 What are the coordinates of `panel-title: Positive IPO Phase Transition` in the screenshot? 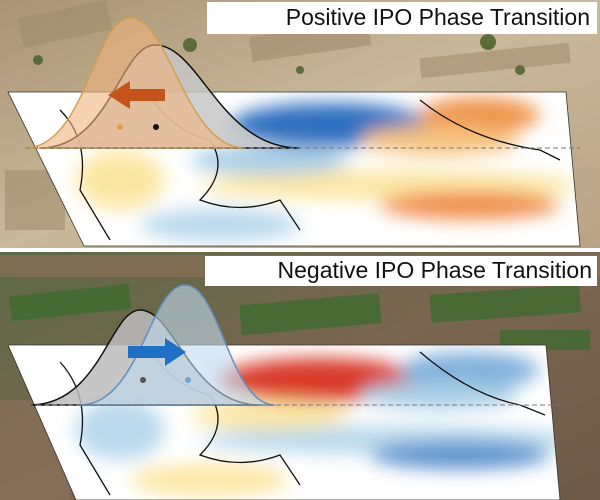 It's located at (438, 17).